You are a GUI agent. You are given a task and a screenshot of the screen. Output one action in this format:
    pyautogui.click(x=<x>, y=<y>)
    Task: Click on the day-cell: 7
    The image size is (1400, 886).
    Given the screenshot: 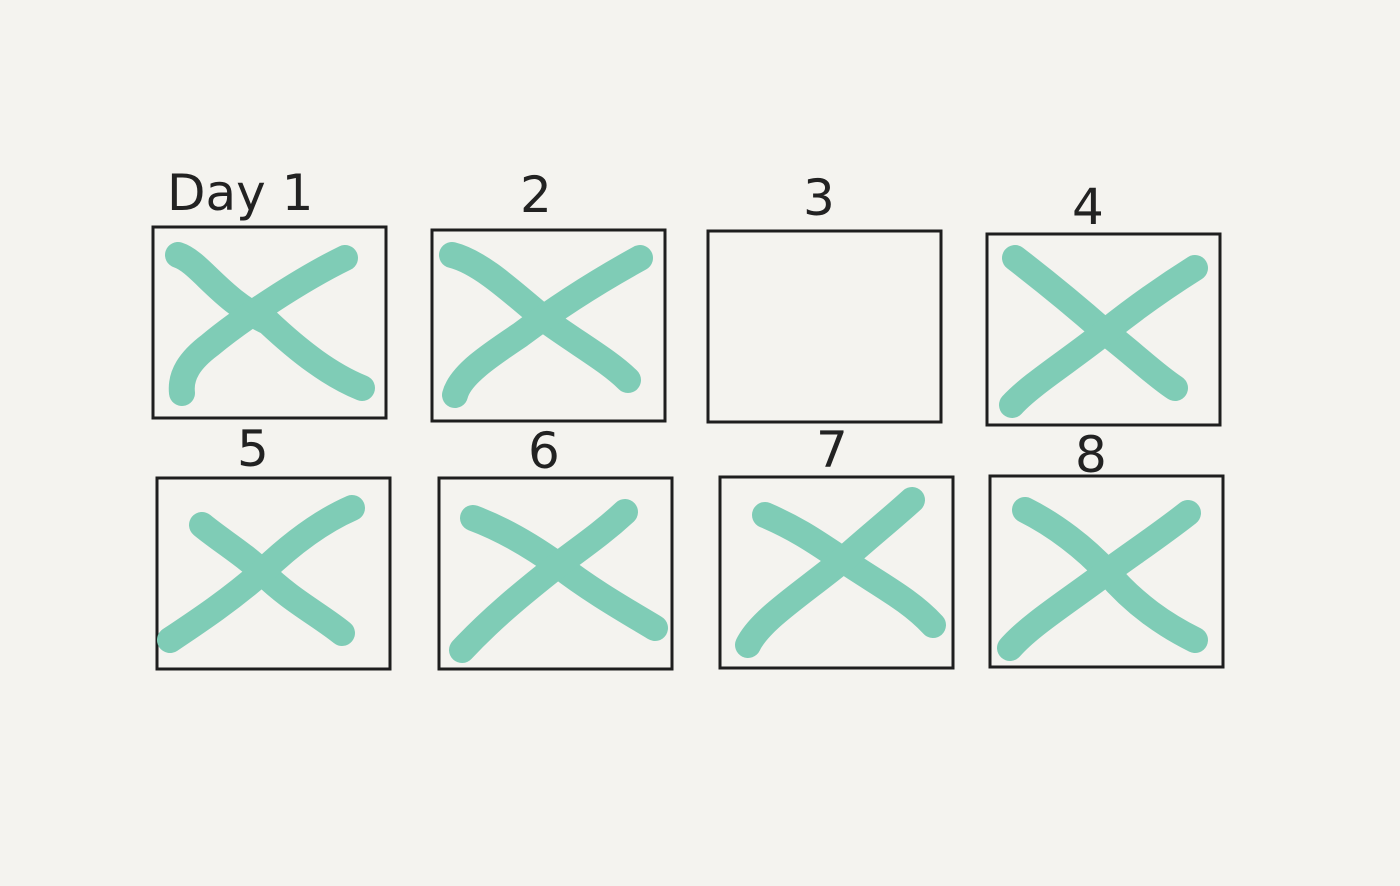 What is the action you would take?
    pyautogui.click(x=836, y=545)
    